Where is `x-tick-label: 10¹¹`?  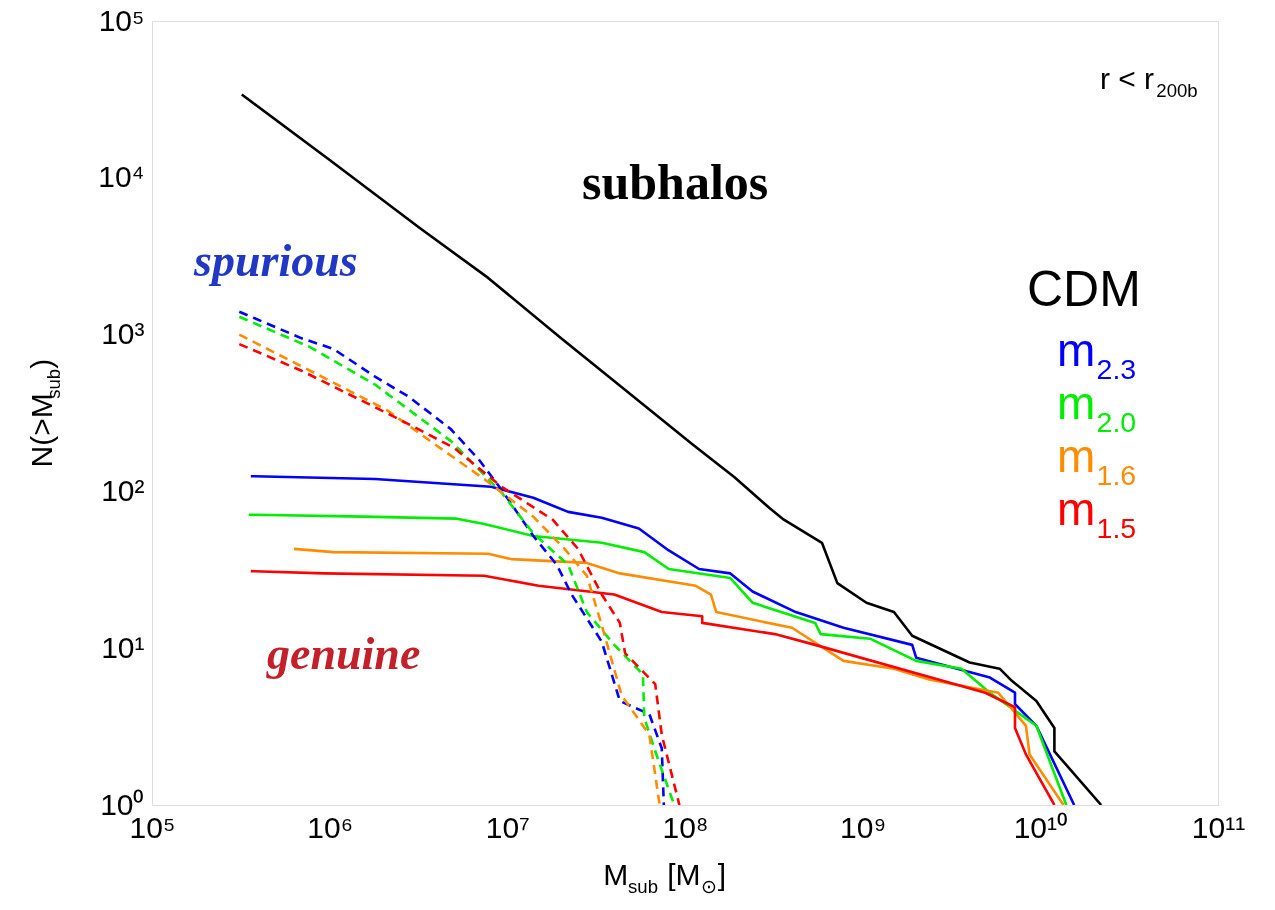 x-tick-label: 10¹¹ is located at coordinates (1218, 827).